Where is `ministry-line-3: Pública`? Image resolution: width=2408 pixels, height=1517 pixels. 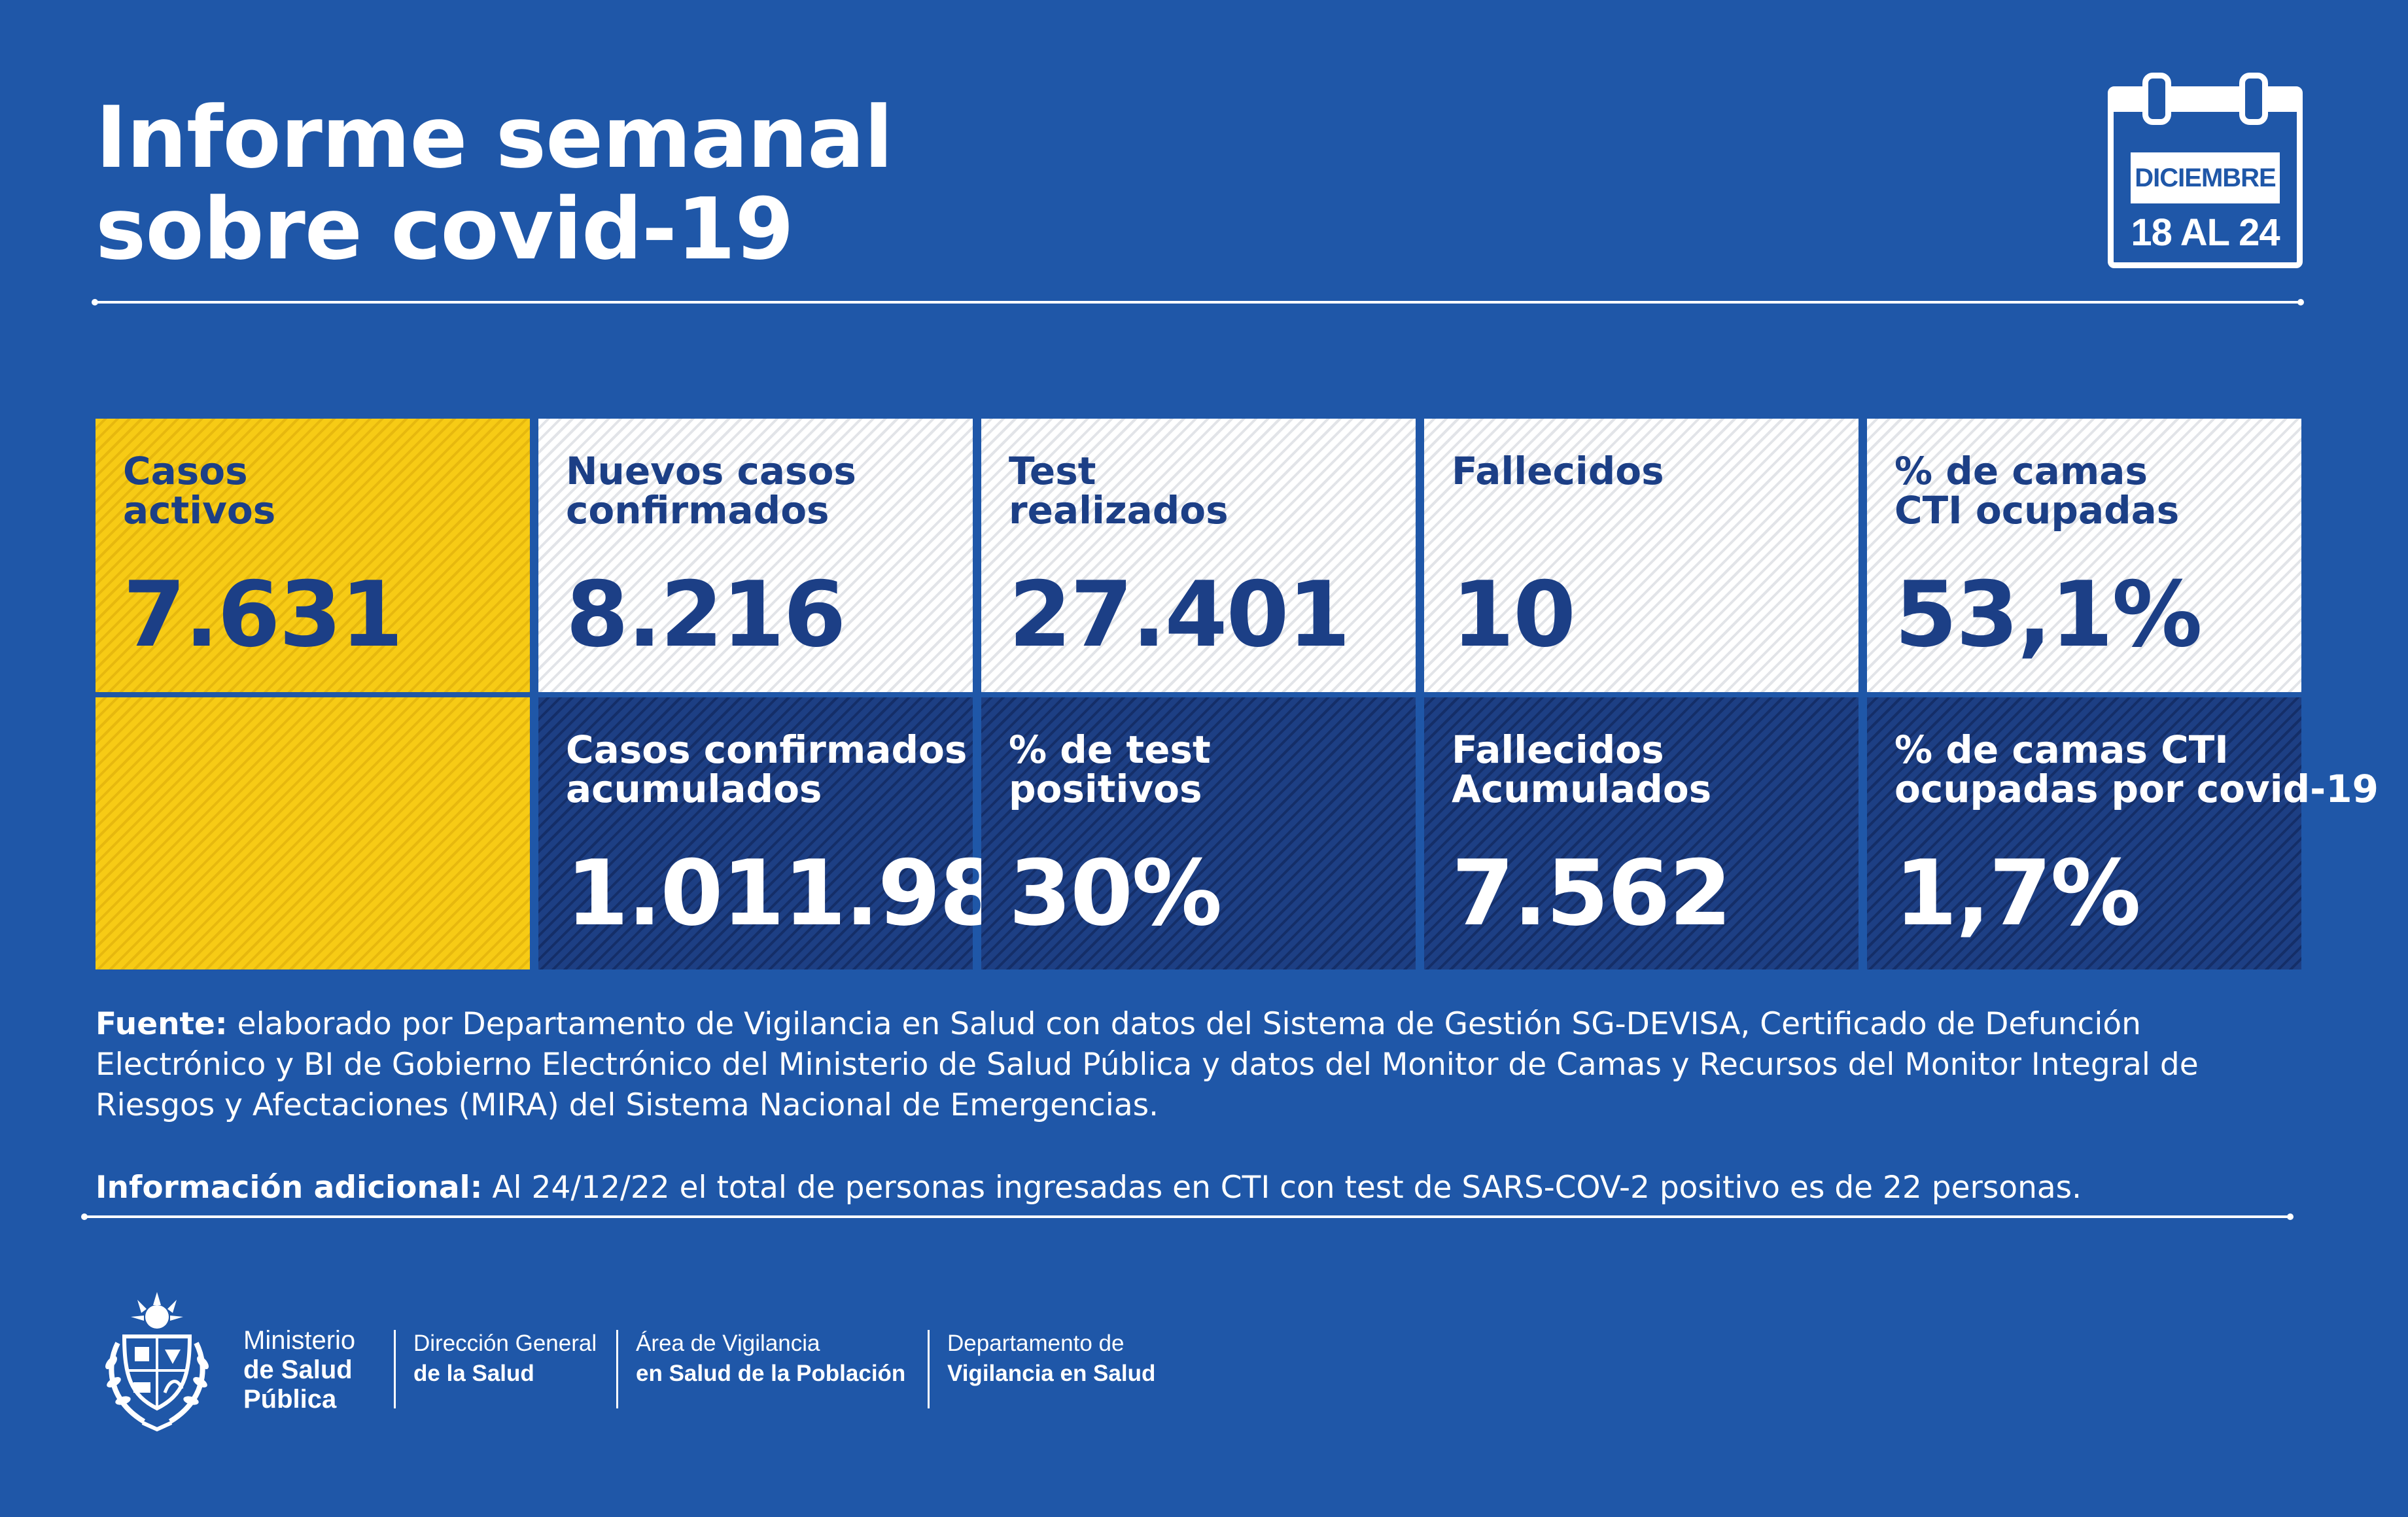 ministry-line-3: Pública is located at coordinates (290, 1399).